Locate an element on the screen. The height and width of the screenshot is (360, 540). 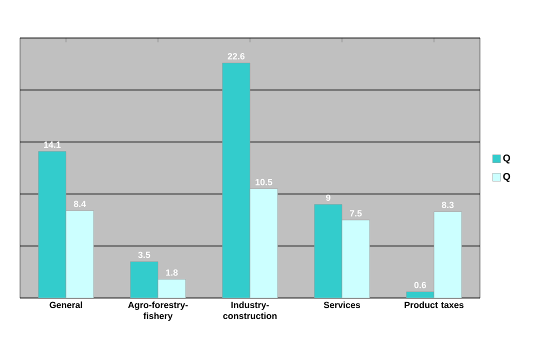
data-label: 8.4 is located at coordinates (80, 204).